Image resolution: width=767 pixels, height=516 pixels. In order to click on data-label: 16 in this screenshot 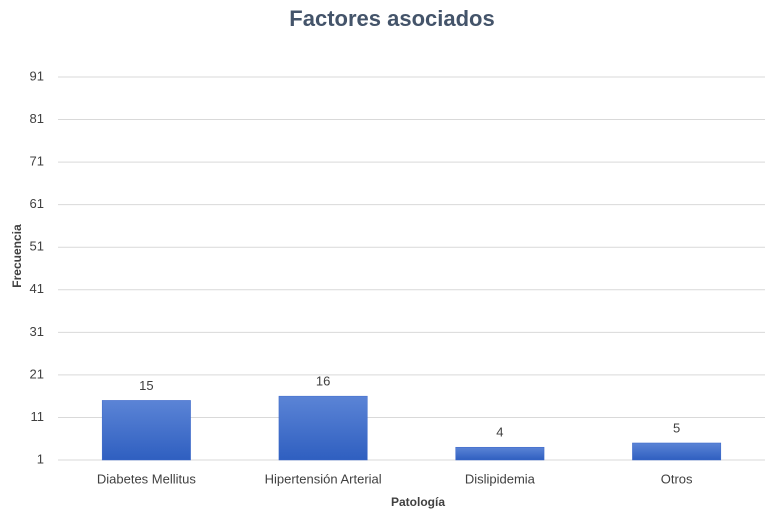, I will do `click(323, 381)`.